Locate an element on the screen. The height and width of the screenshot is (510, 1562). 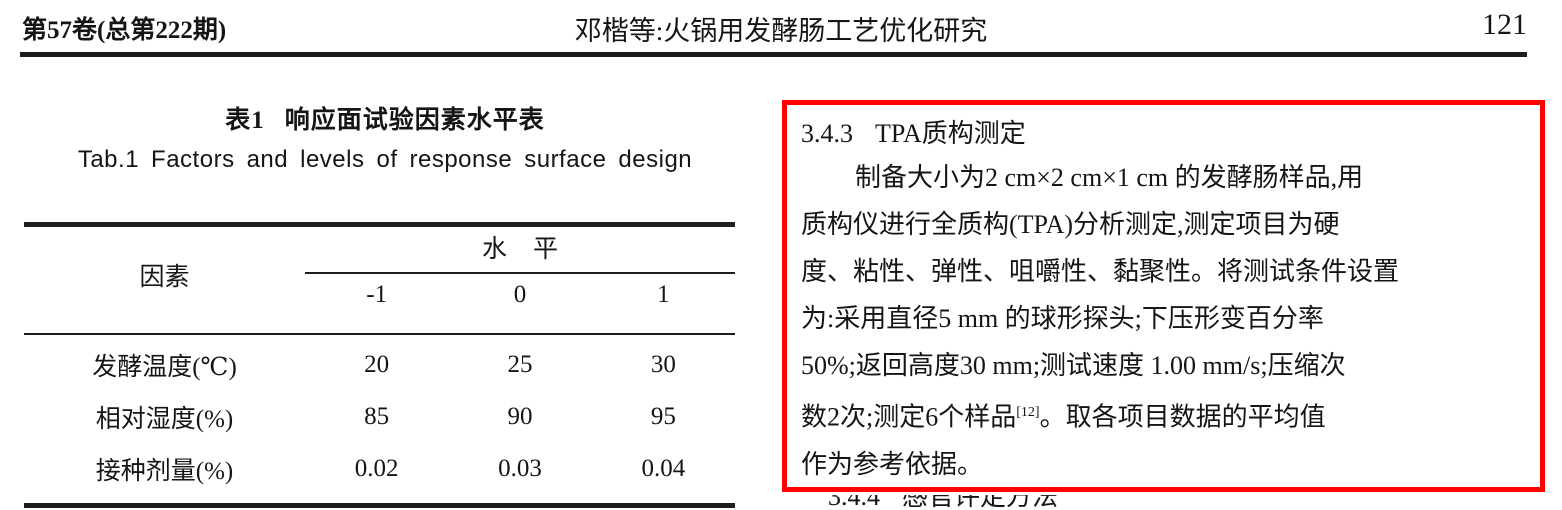
row-factor-name: 接种剂量(%) is located at coordinates (164, 471).